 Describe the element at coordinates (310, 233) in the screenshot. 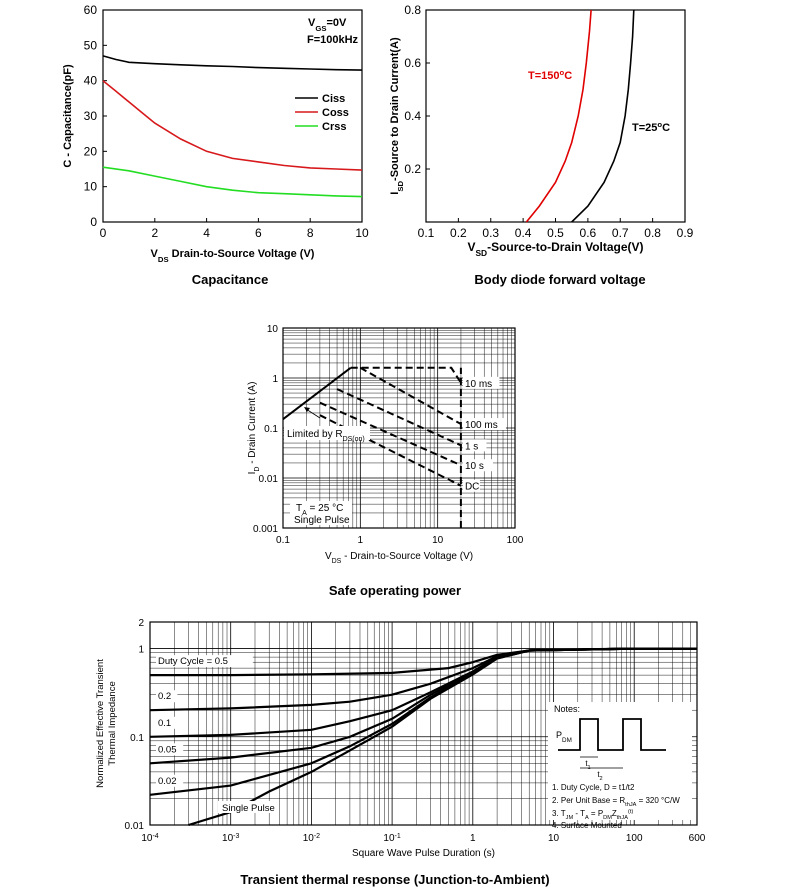

I see `x-tick-label: 8` at that location.